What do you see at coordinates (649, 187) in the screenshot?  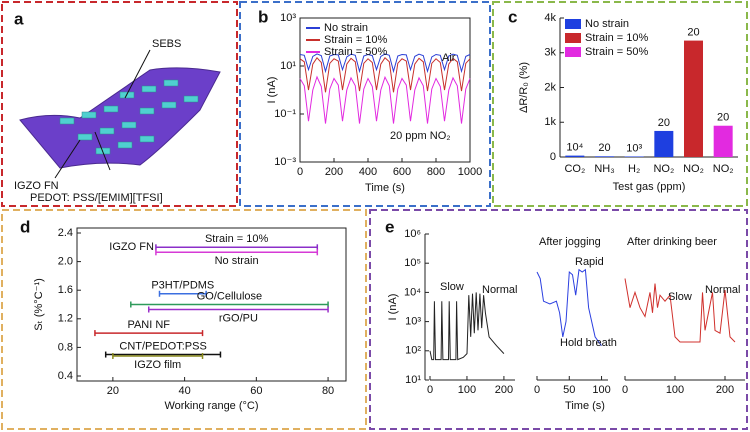 I see `x-axis-label: Test gas (ppm)` at bounding box center [649, 187].